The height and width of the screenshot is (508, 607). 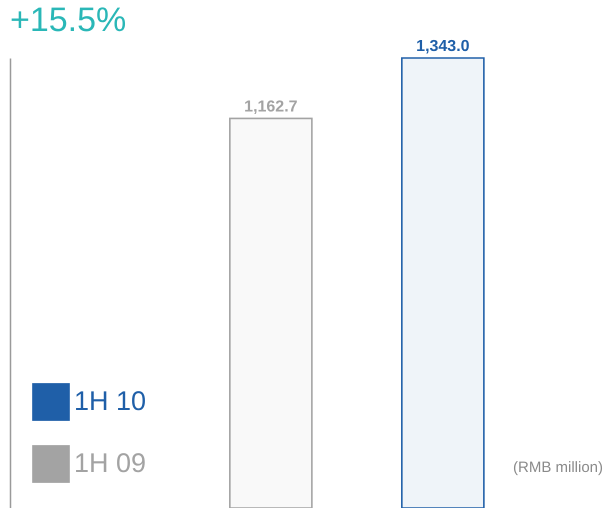 What do you see at coordinates (558, 467) in the screenshot?
I see `annotation: (RMB million)` at bounding box center [558, 467].